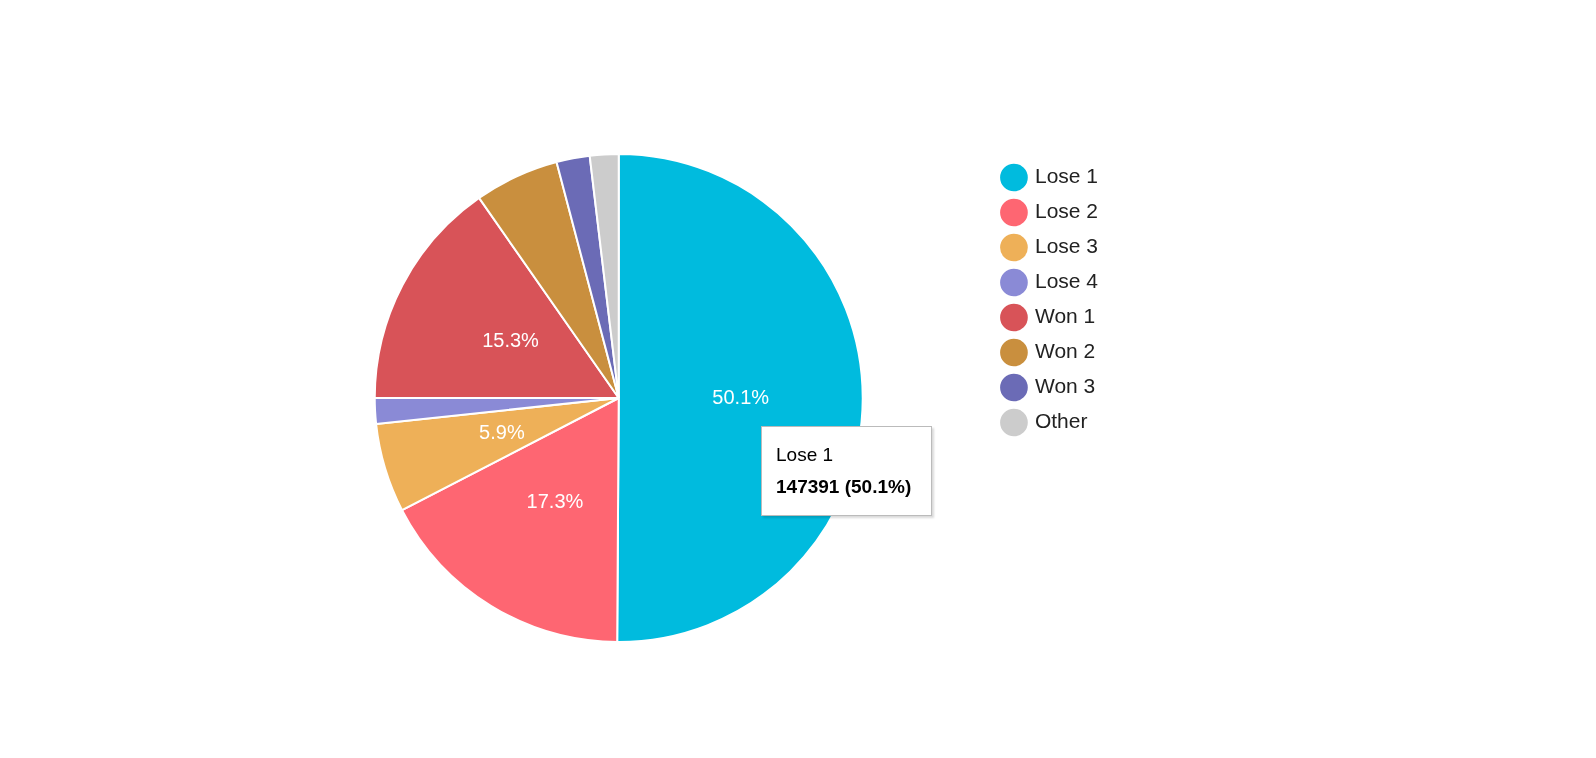 The width and height of the screenshot is (1596, 758). What do you see at coordinates (1061, 421) in the screenshot?
I see `legend-label: Other` at bounding box center [1061, 421].